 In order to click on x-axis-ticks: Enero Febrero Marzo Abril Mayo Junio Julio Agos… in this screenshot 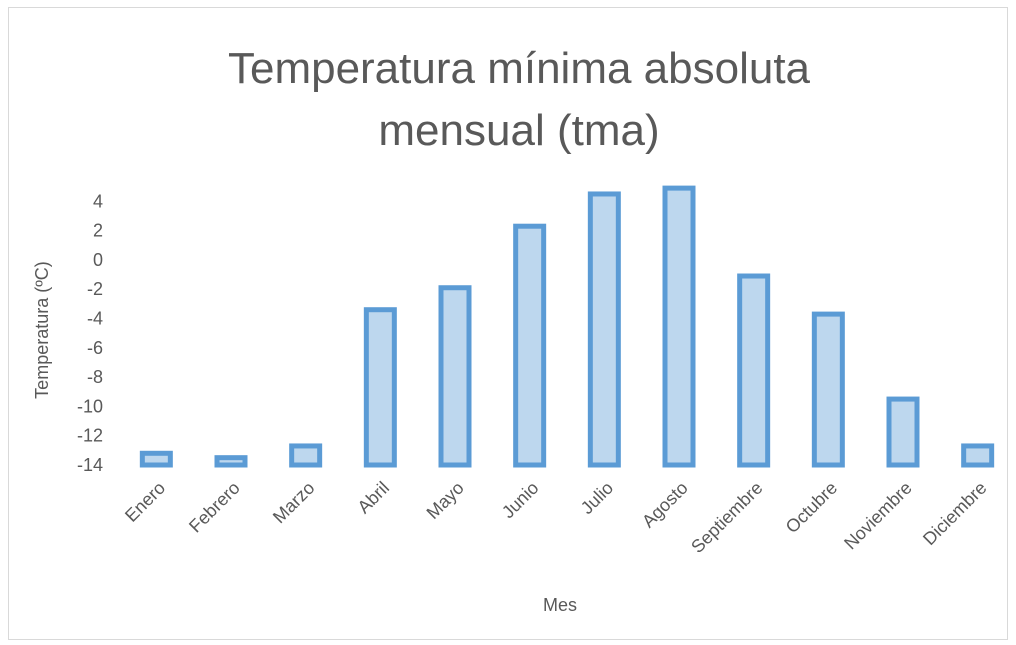, I will do `click(555, 517)`.